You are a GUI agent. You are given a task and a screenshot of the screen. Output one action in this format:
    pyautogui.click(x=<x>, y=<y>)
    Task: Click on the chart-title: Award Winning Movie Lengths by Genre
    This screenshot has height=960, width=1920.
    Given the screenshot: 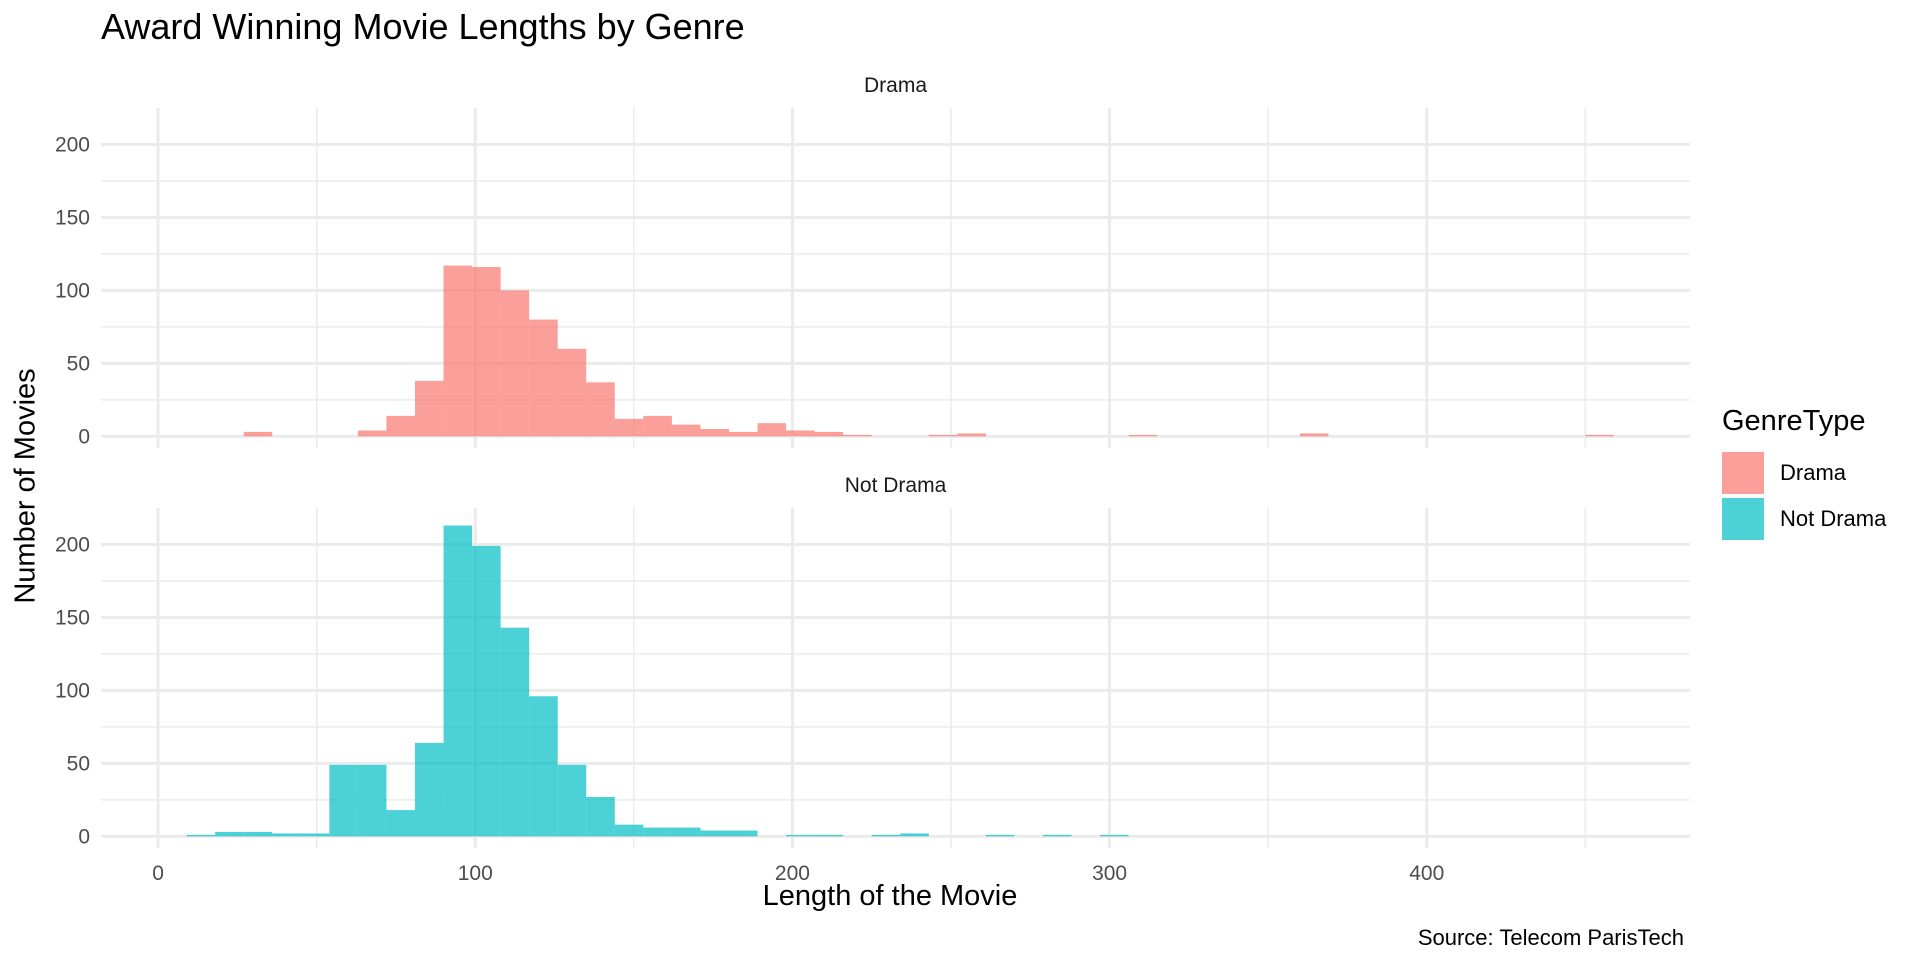 What is the action you would take?
    pyautogui.click(x=423, y=26)
    